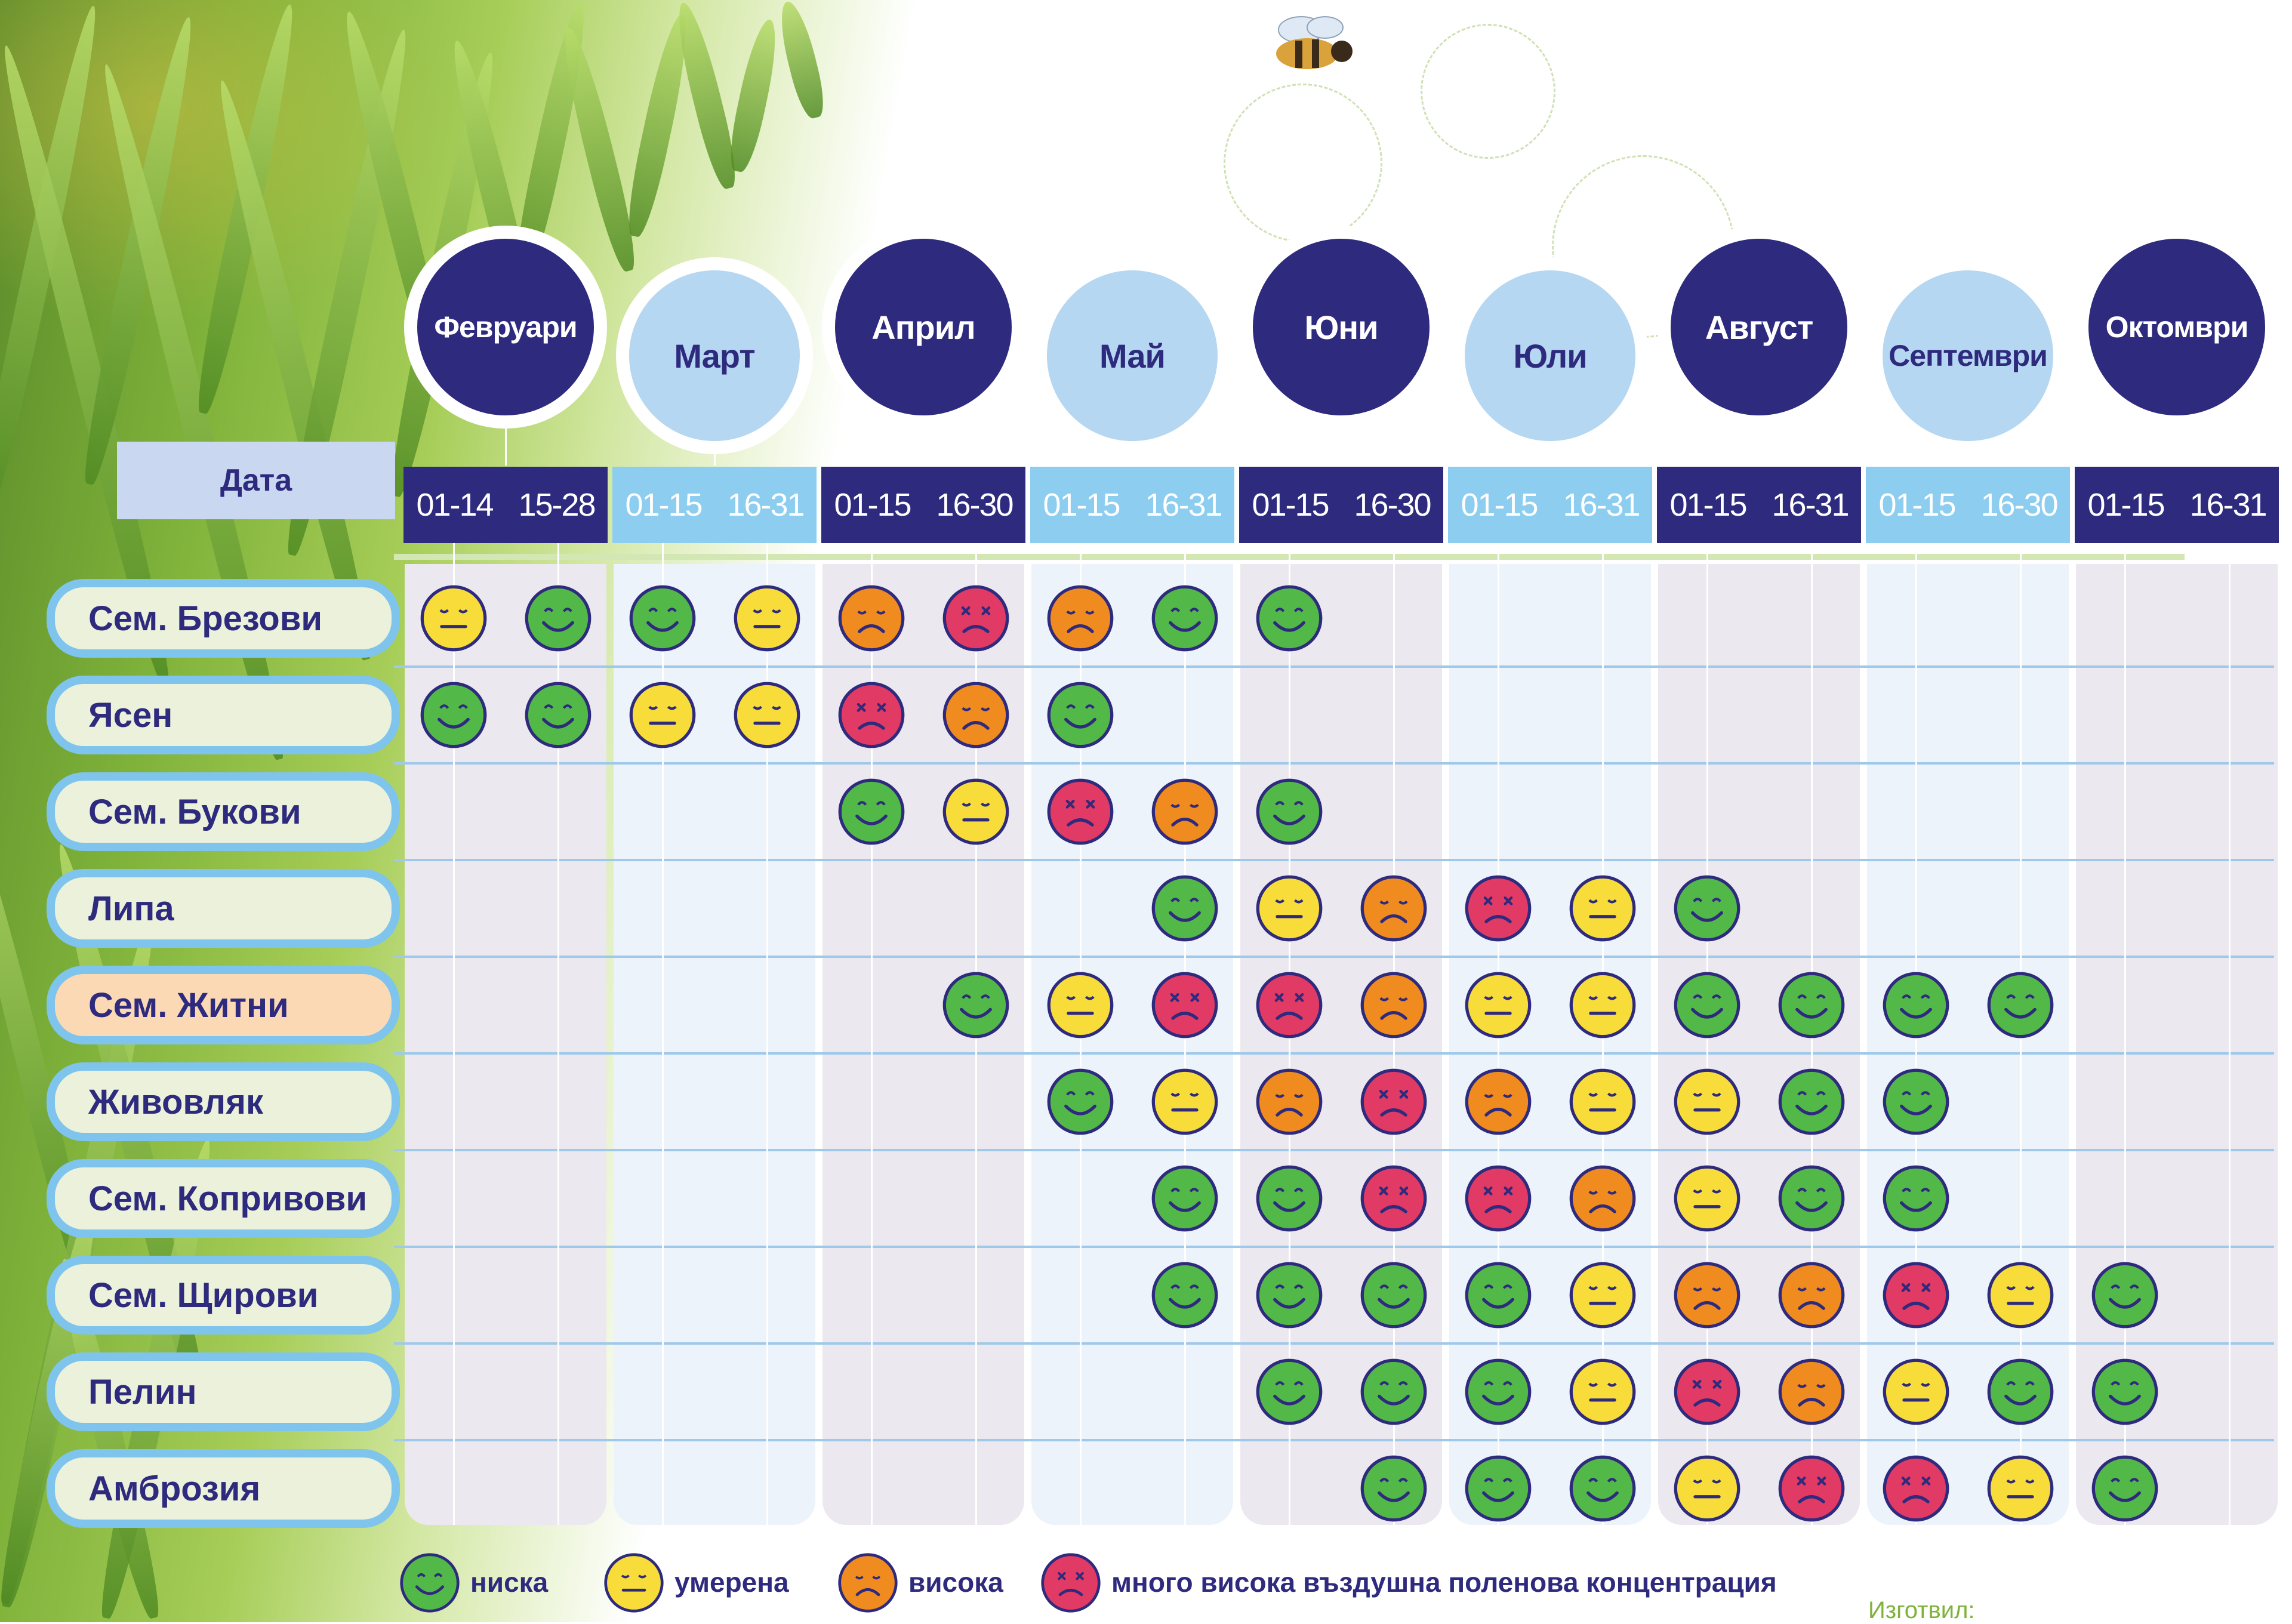 This screenshot has width=2292, height=1624. I want to click on month-4-circle: Май, so click(1133, 355).